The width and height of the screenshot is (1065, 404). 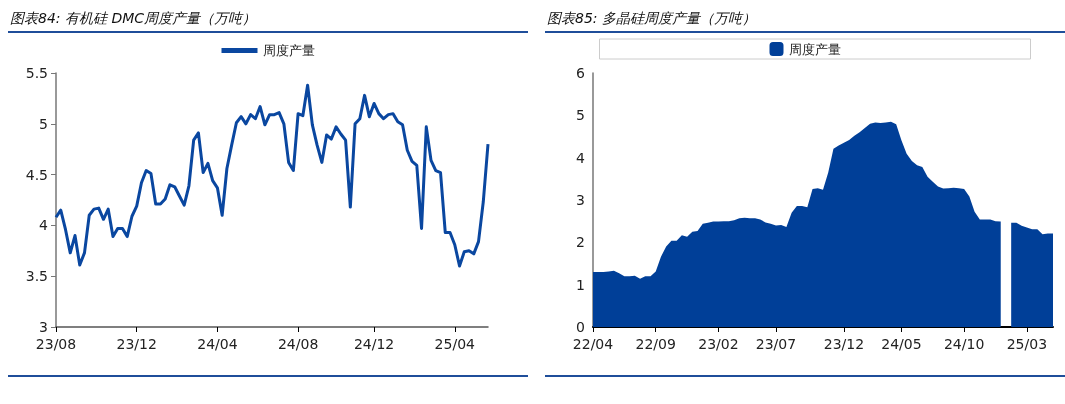 What do you see at coordinates (455, 344) in the screenshot?
I see `x-tick-label: 25/04` at bounding box center [455, 344].